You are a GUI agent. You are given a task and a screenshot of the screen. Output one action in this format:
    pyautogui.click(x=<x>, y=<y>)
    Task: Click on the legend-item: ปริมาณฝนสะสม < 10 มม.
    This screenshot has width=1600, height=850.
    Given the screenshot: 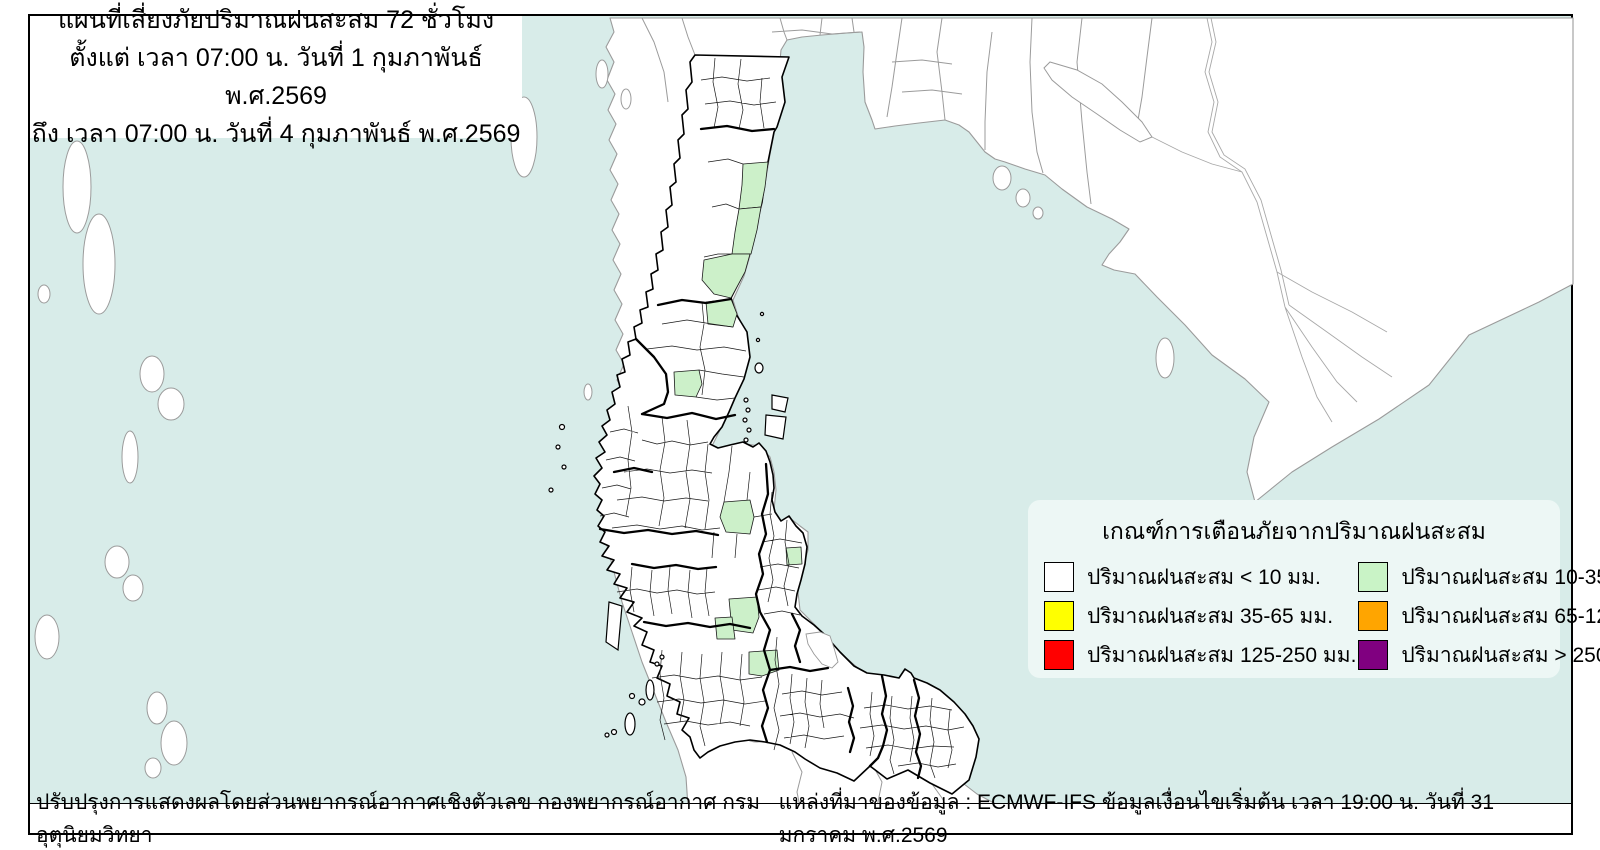 What is the action you would take?
    pyautogui.click(x=1199, y=577)
    